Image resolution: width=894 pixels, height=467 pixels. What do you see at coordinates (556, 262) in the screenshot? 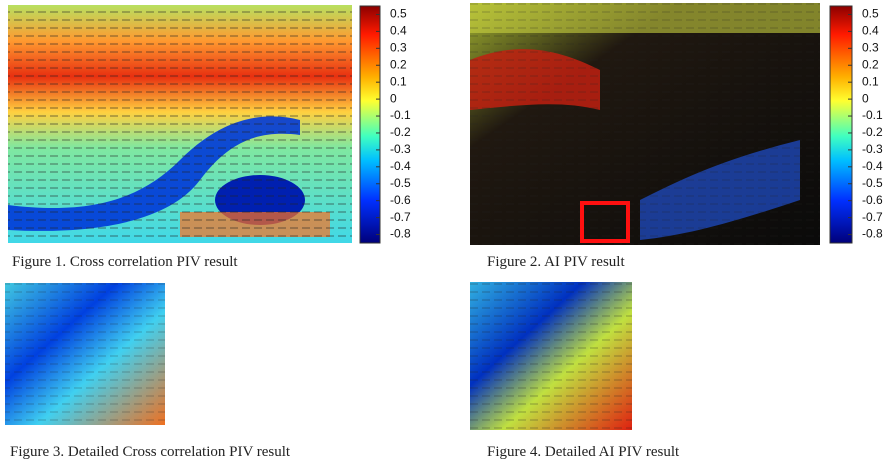
I see `caption: Figure 2. AI PIV result` at bounding box center [556, 262].